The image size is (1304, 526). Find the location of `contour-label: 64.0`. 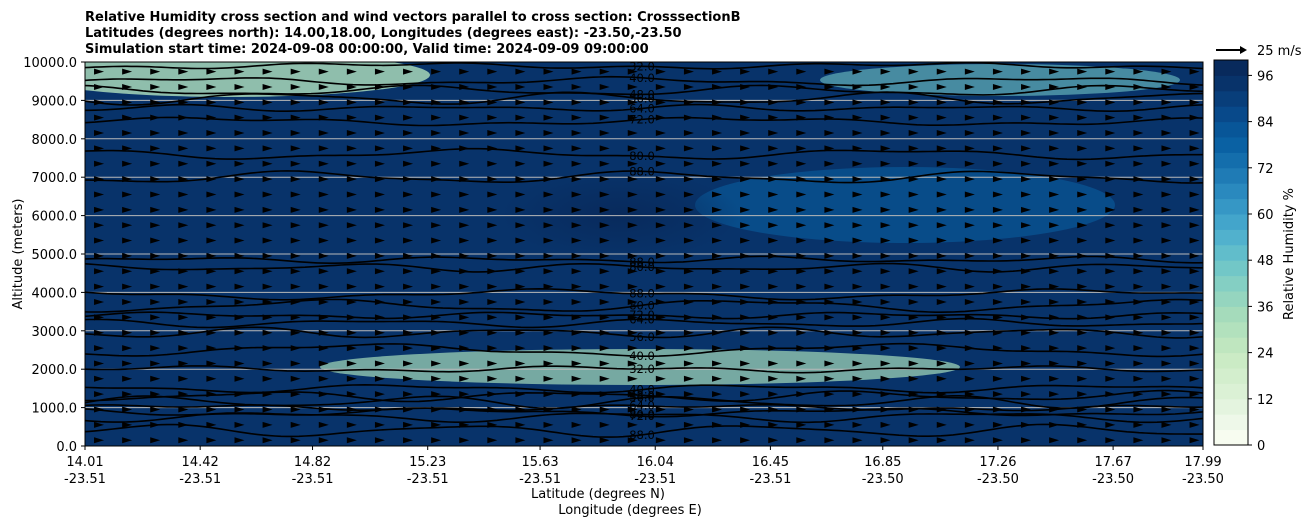

contour-label: 64.0 is located at coordinates (642, 108).